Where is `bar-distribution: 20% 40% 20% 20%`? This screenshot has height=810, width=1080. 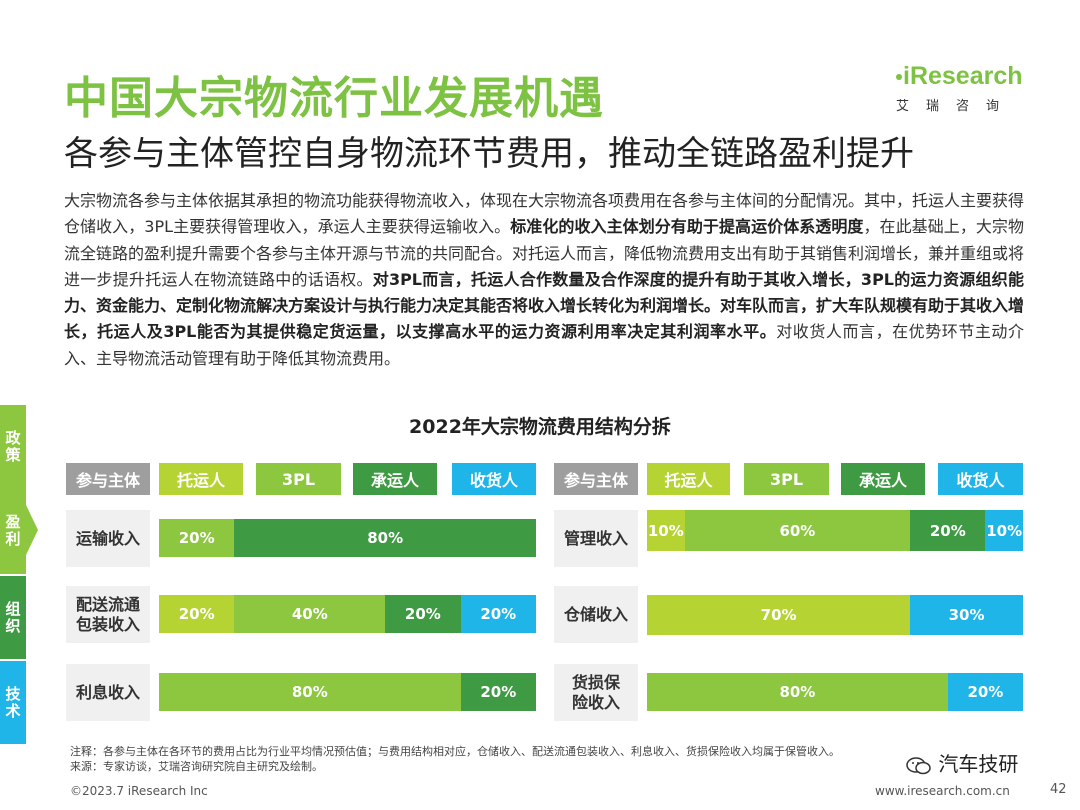 bar-distribution: 20% 40% 20% 20% is located at coordinates (347, 614).